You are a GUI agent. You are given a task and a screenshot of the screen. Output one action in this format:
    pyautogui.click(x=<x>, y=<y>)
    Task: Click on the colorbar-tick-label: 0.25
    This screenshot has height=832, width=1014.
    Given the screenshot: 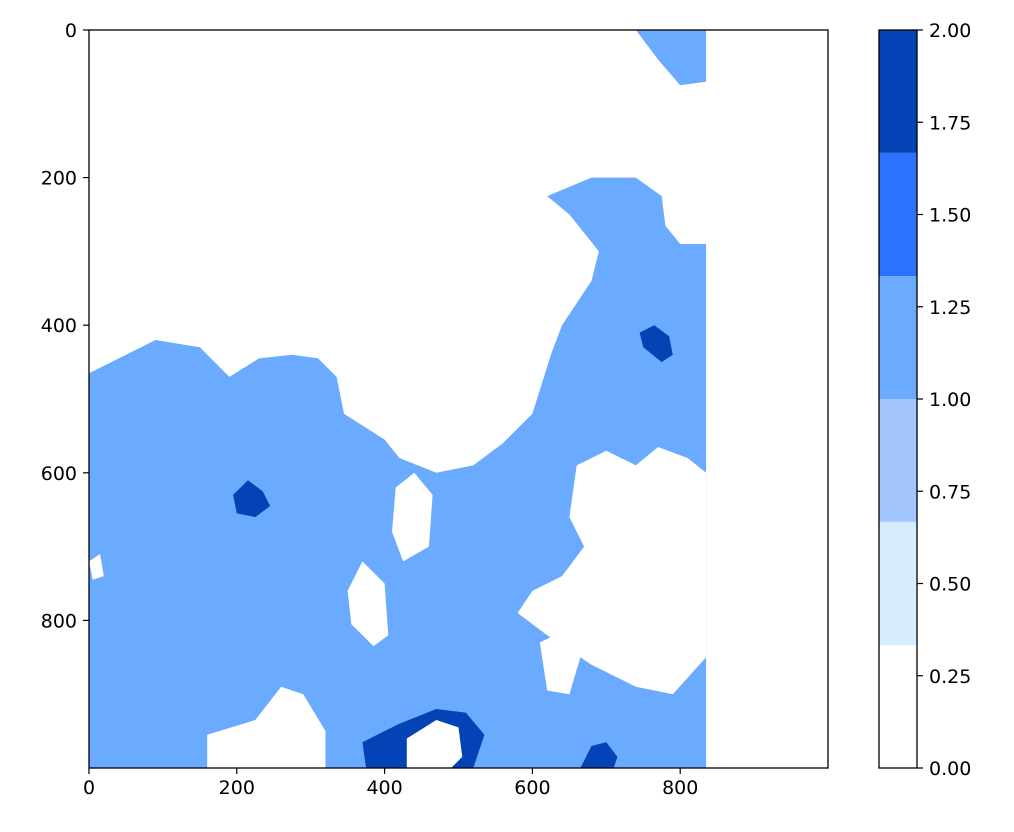 What is the action you would take?
    pyautogui.click(x=950, y=677)
    